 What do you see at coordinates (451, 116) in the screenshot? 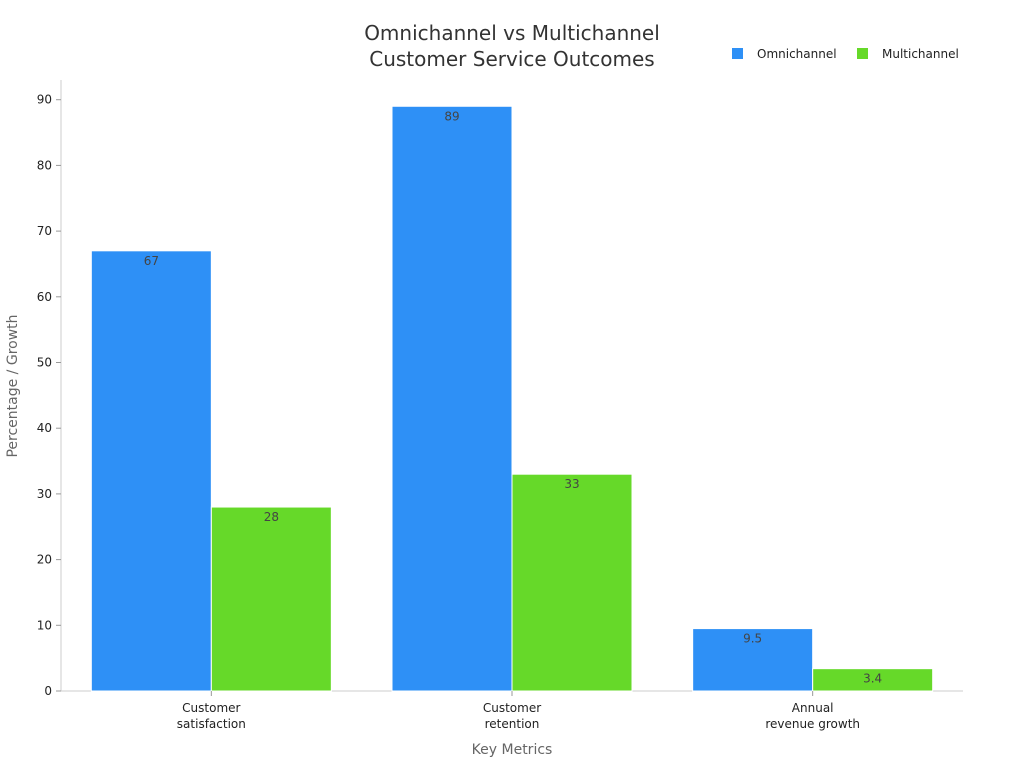
I see `data-label-omnichannel: 89` at bounding box center [451, 116].